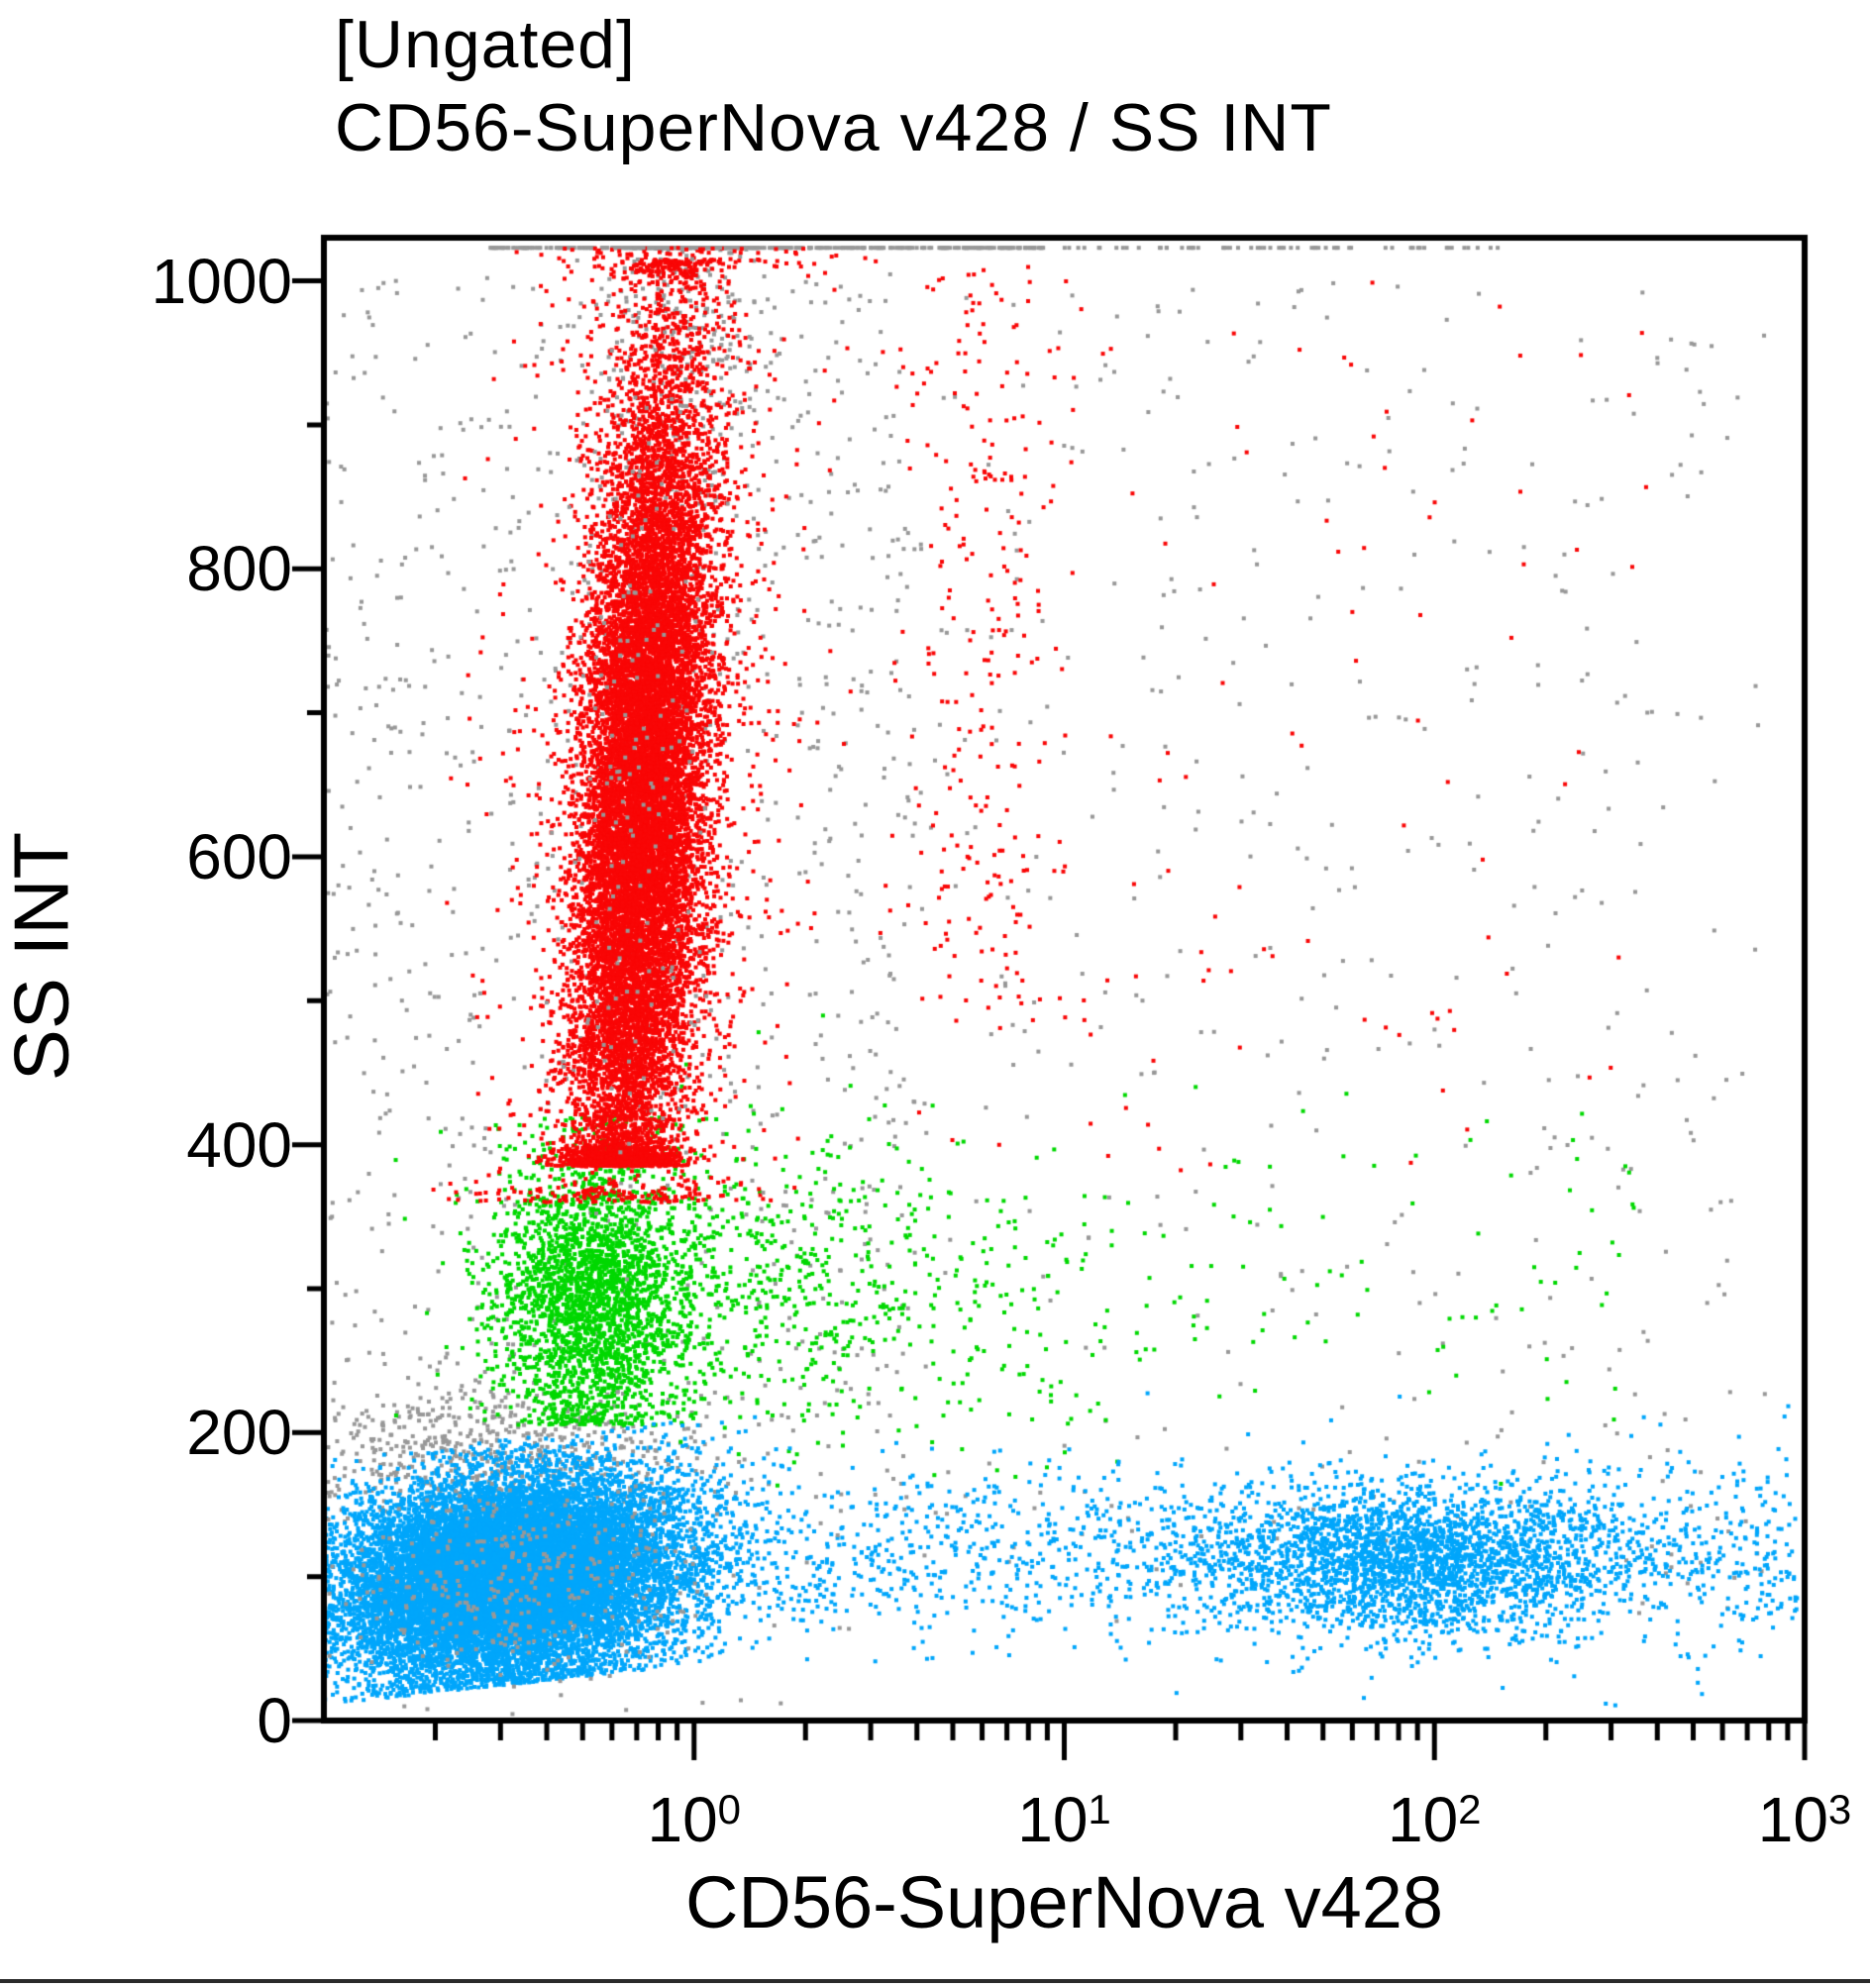 The width and height of the screenshot is (1870, 1988). What do you see at coordinates (694, 1819) in the screenshot?
I see `x-tick-label: 100` at bounding box center [694, 1819].